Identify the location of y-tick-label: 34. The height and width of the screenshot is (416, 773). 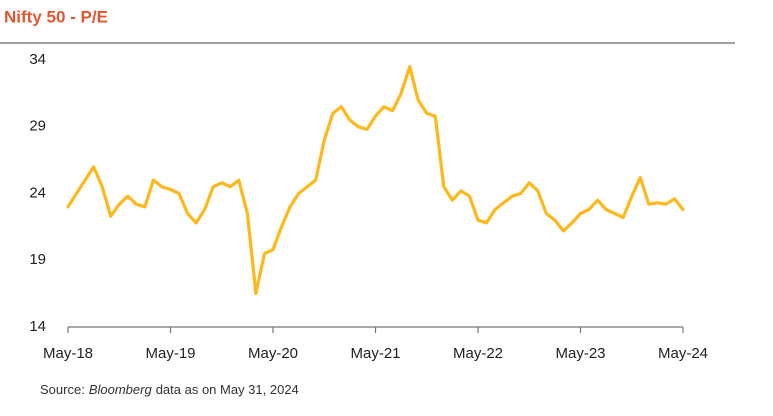
(37, 59).